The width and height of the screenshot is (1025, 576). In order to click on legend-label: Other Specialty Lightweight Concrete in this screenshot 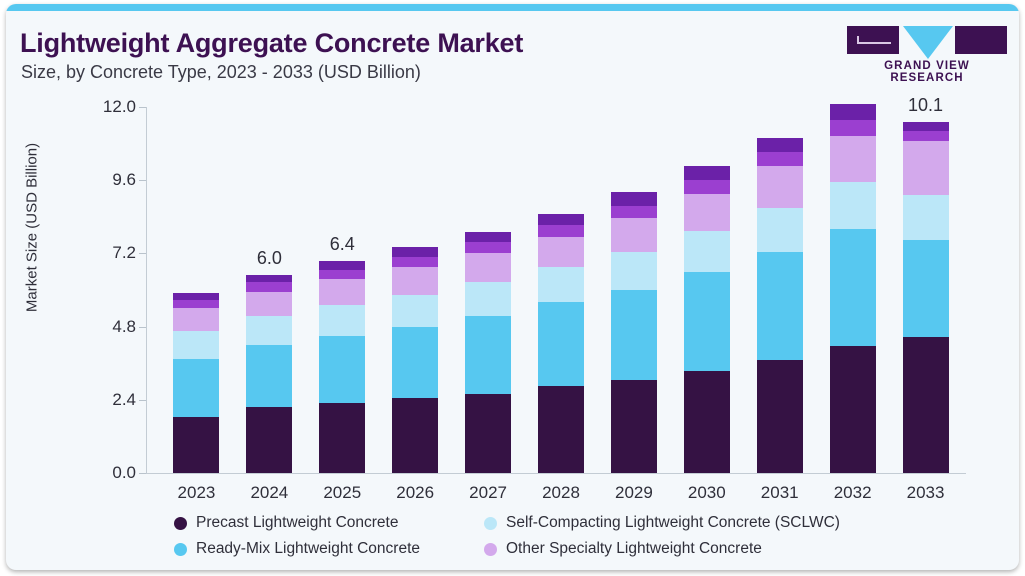, I will do `click(634, 548)`.